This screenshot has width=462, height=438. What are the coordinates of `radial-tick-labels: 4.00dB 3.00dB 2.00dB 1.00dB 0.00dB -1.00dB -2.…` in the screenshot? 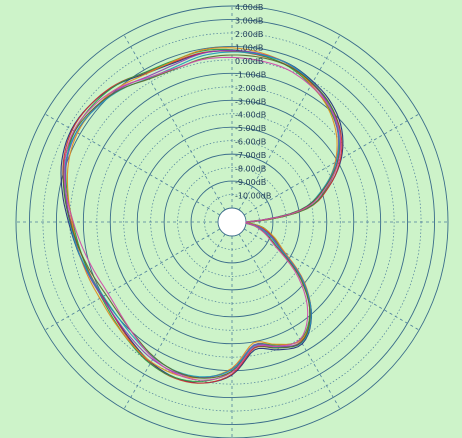 It's located at (253, 102).